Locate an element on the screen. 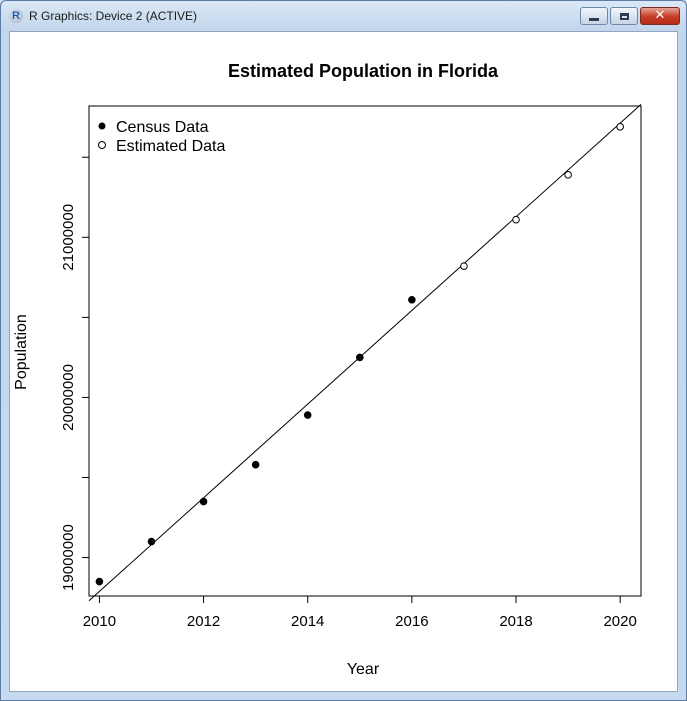 The image size is (687, 701). y-tick-label: 21000000 is located at coordinates (68, 237).